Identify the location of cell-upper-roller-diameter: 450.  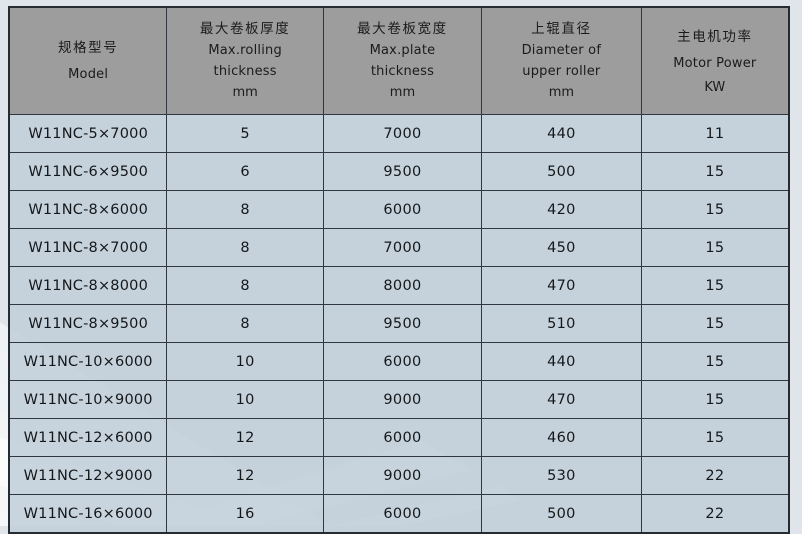
(561, 247).